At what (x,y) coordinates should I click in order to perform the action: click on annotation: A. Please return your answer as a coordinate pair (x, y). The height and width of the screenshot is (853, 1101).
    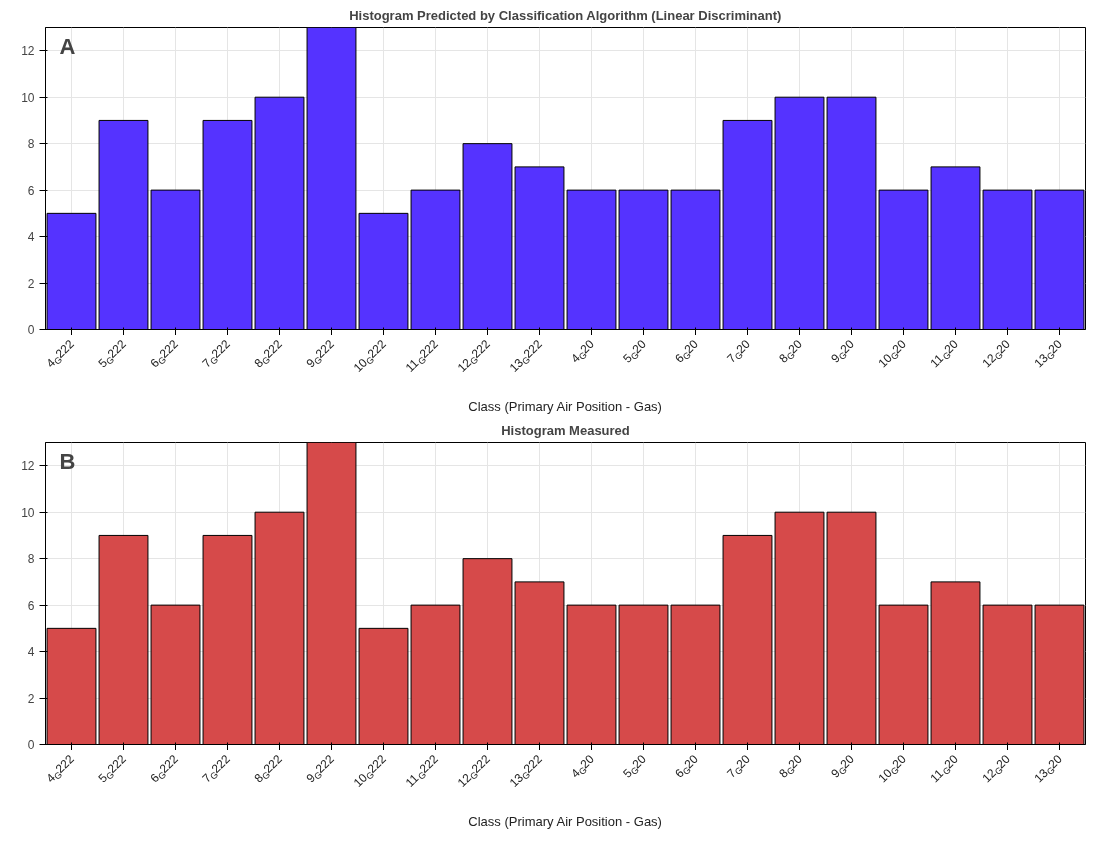
    Looking at the image, I should click on (67, 46).